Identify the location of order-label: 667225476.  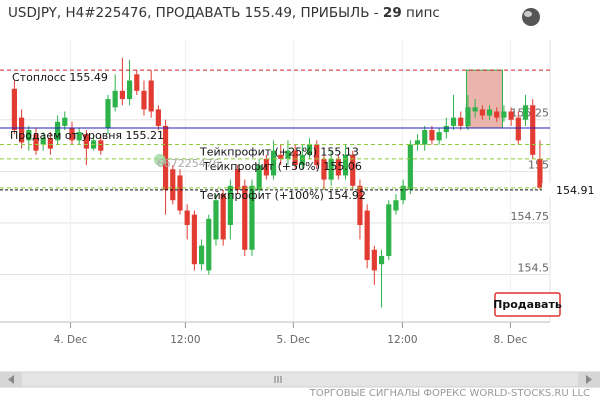
(188, 163).